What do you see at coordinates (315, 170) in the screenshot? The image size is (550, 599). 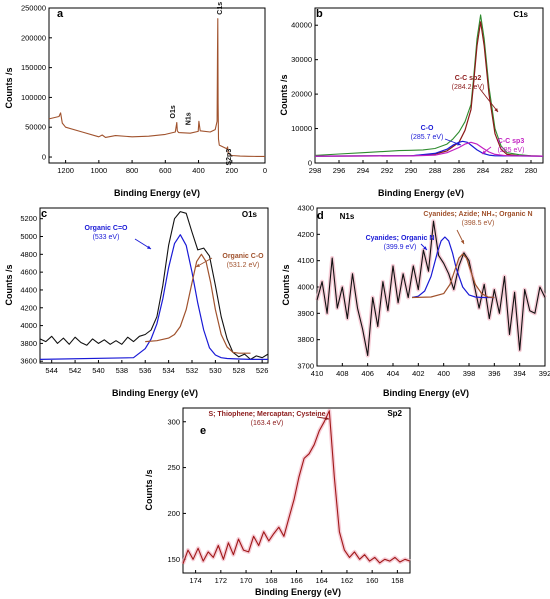 I see `x-tick-label-b: 298` at bounding box center [315, 170].